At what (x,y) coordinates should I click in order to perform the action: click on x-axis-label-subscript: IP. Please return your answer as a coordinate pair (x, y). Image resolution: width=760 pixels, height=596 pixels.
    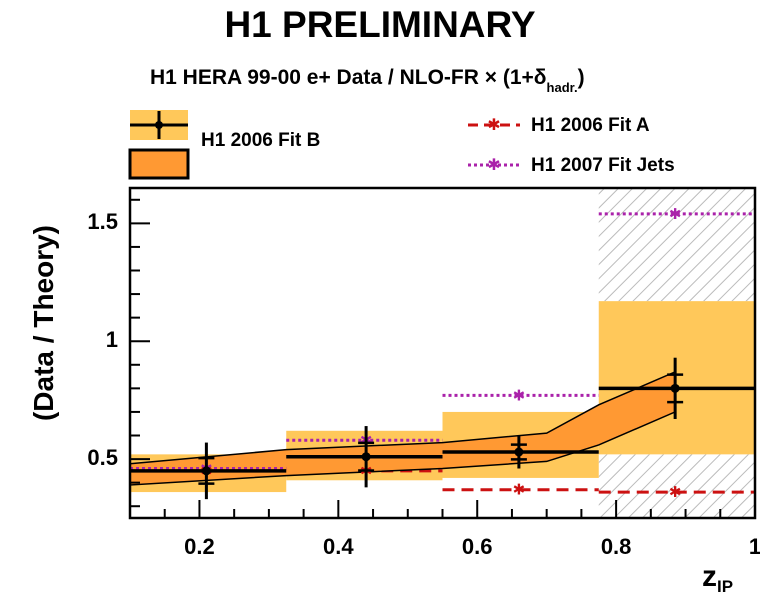
    Looking at the image, I should click on (725, 586).